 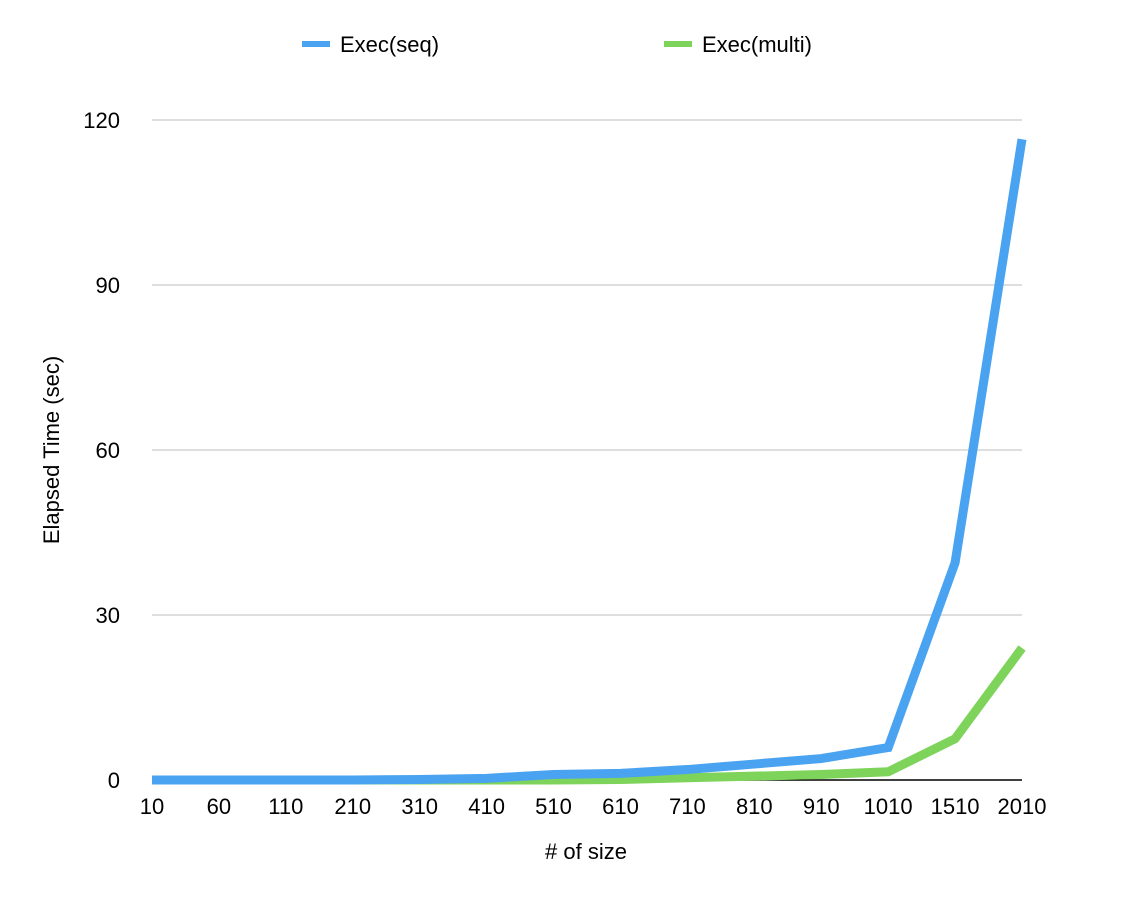 What do you see at coordinates (589, 715) in the screenshot?
I see `series-line-exec-multi` at bounding box center [589, 715].